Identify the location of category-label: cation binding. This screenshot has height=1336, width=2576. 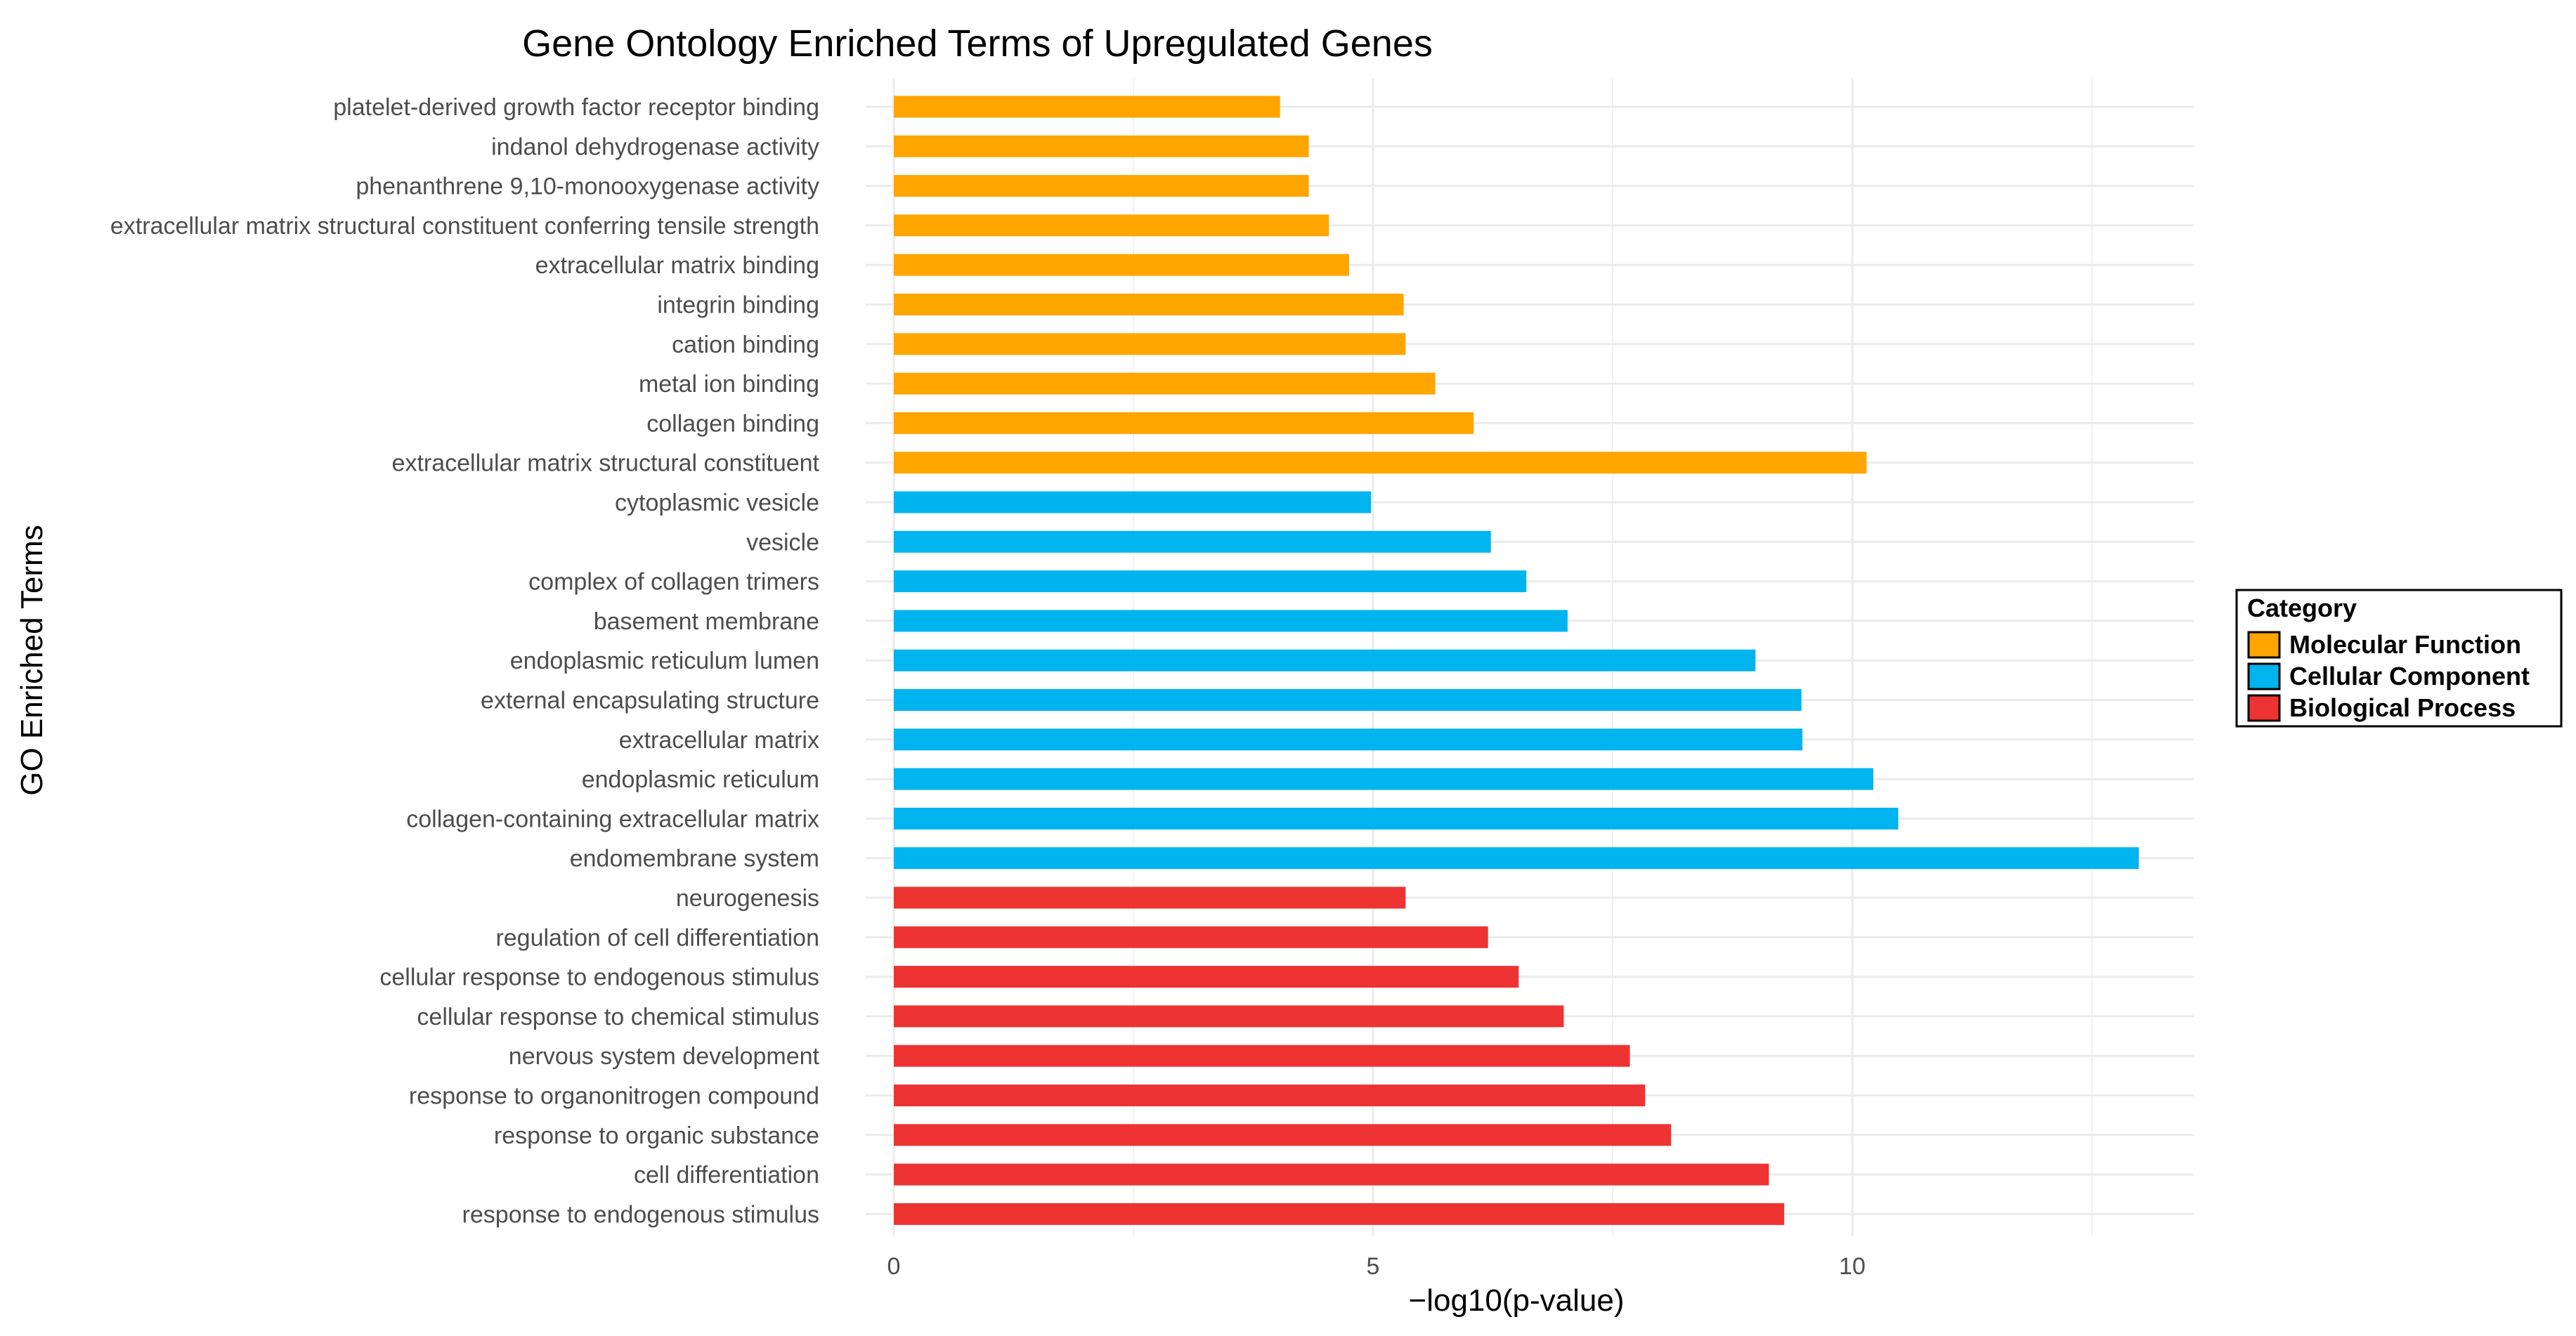
(745, 345).